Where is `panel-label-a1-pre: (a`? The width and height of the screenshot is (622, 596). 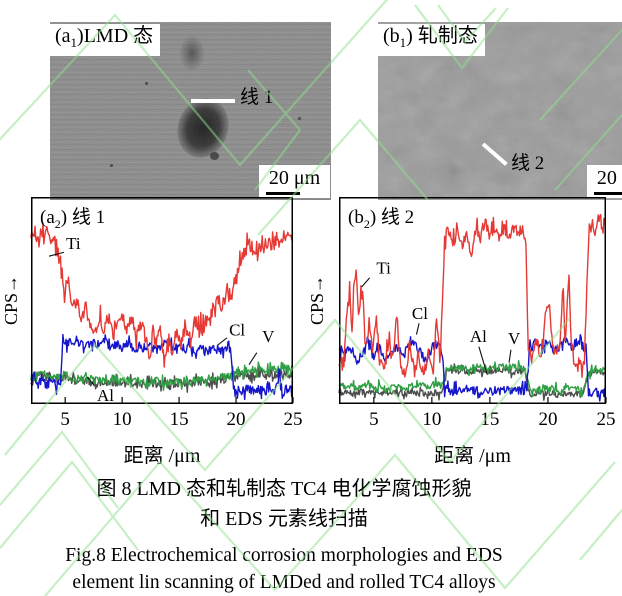 panel-label-a1-pre: (a is located at coordinates (63, 36).